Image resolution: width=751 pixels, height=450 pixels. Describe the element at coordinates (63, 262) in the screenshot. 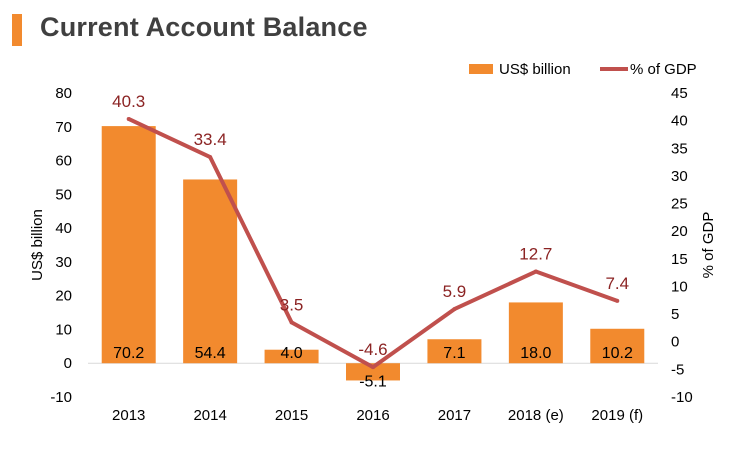

I see `y-left-tick: 30` at that location.